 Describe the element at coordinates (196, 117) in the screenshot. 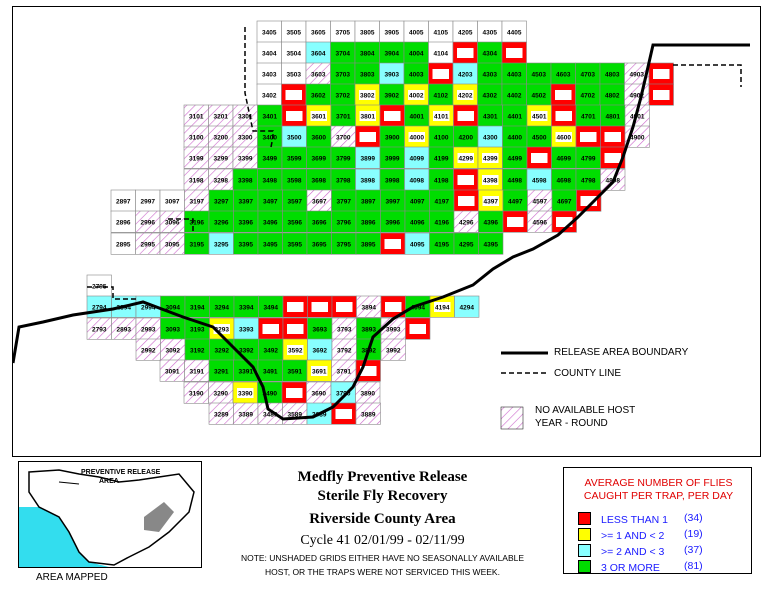

I see `grid-cell-number: 3101` at that location.